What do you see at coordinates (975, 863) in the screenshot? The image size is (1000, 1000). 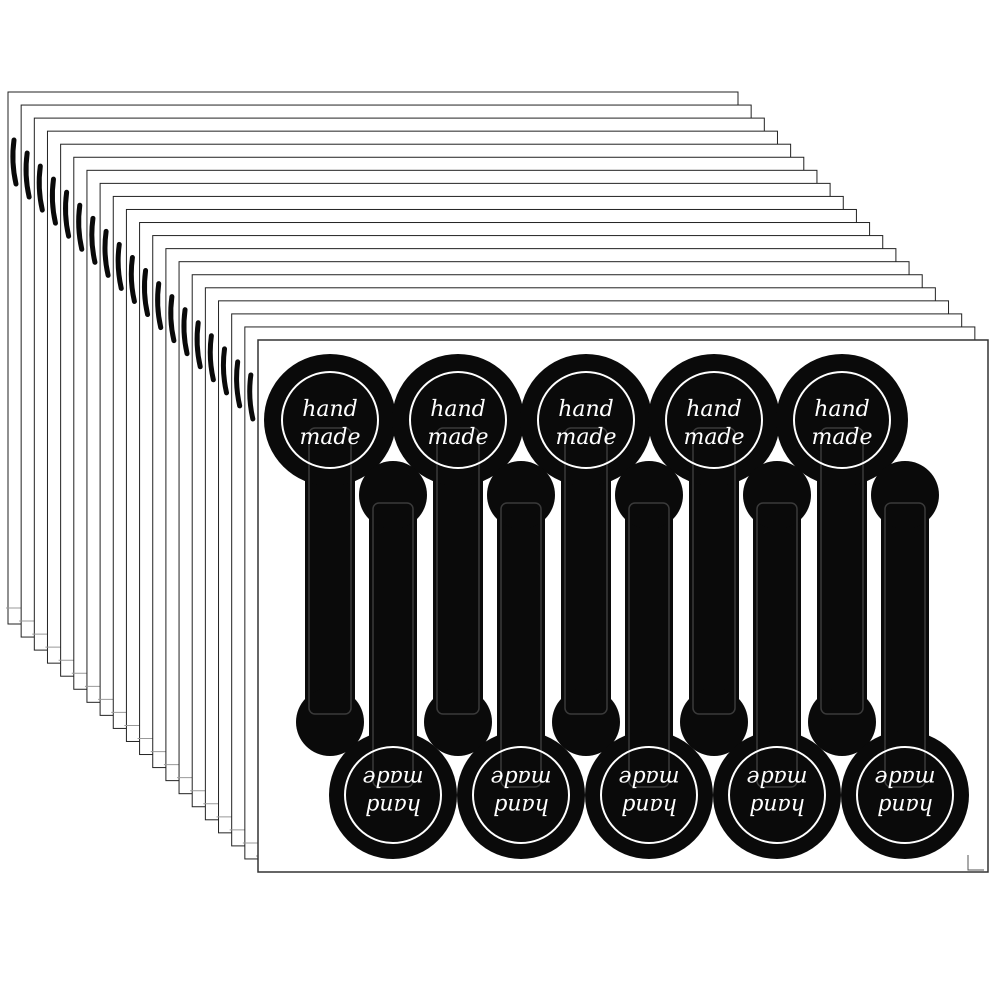 I see `front-sheet-corner-mark` at bounding box center [975, 863].